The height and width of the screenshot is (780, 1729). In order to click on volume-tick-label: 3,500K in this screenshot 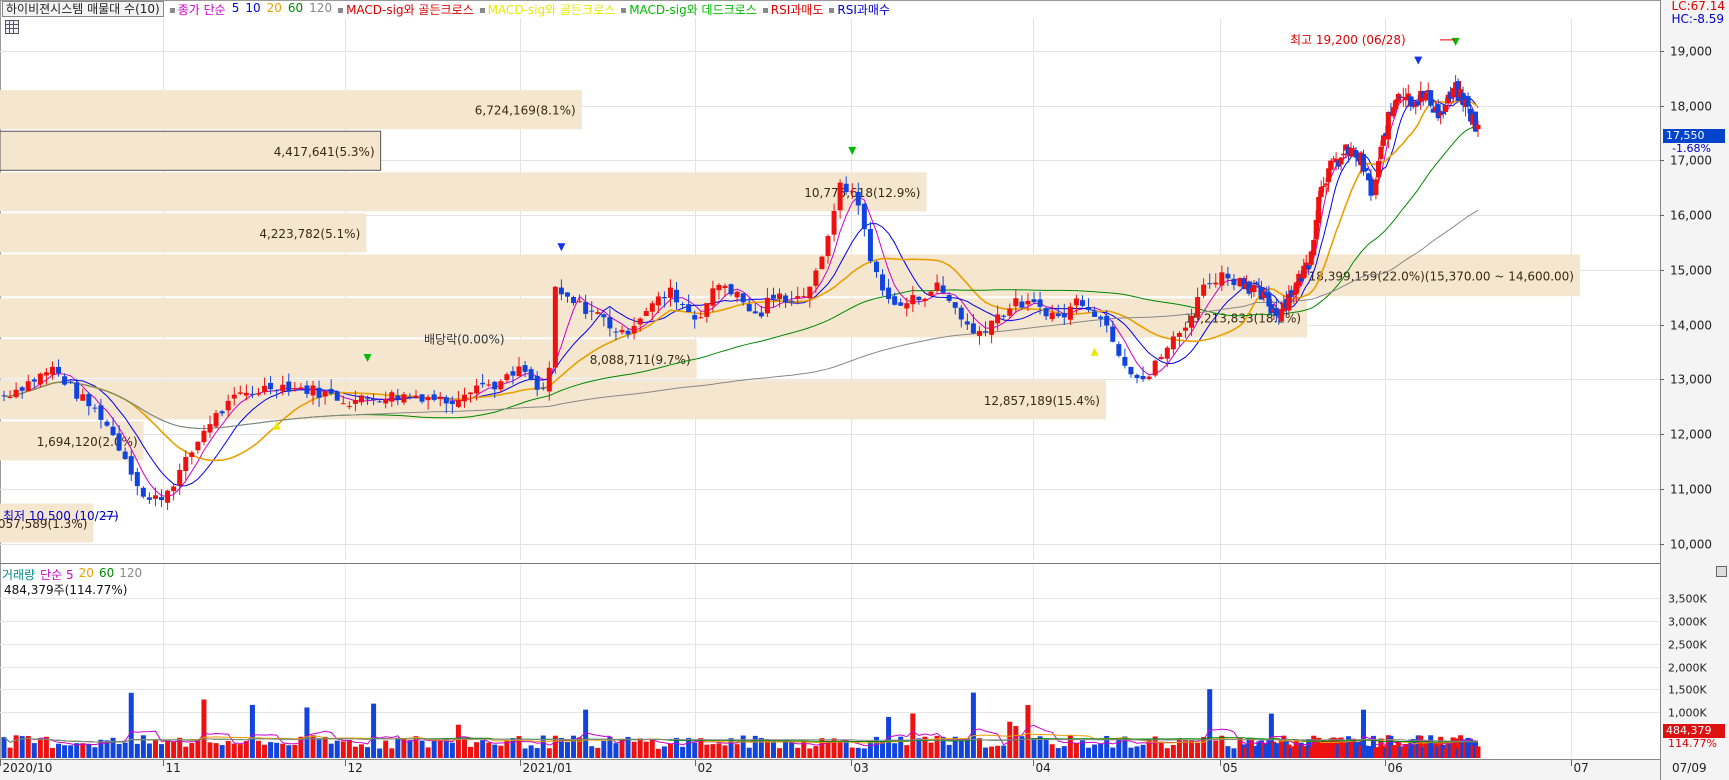, I will do `click(1687, 599)`.